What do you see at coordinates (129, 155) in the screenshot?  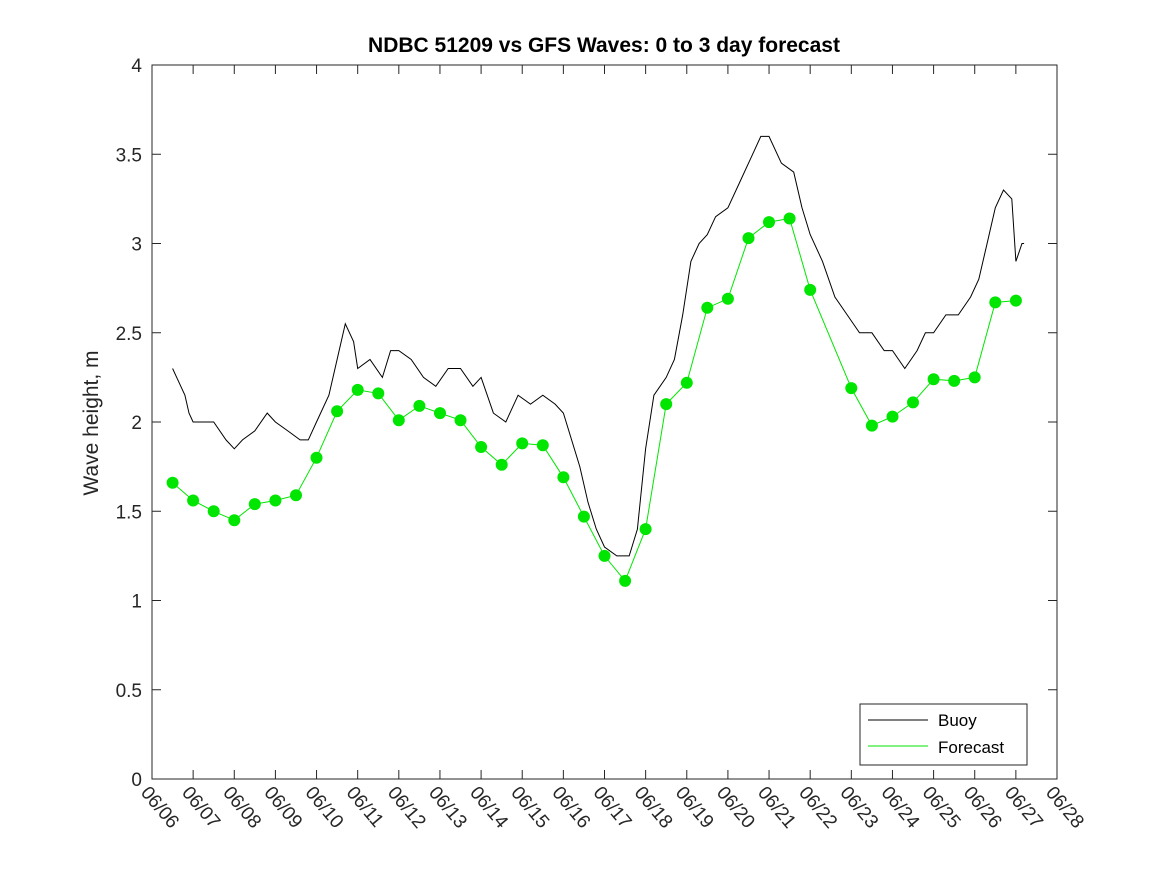 I see `y-tick-label: 3.5` at bounding box center [129, 155].